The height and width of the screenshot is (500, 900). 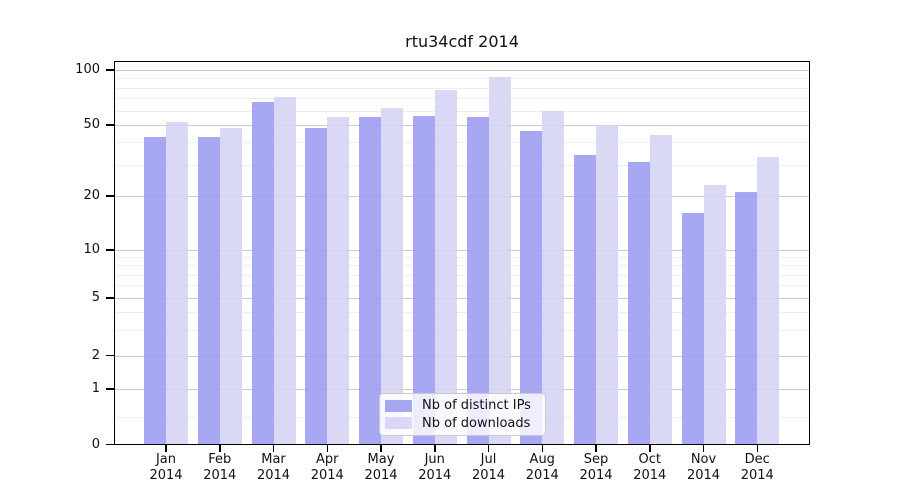 I want to click on y-tick-label: 20, so click(x=91, y=195).